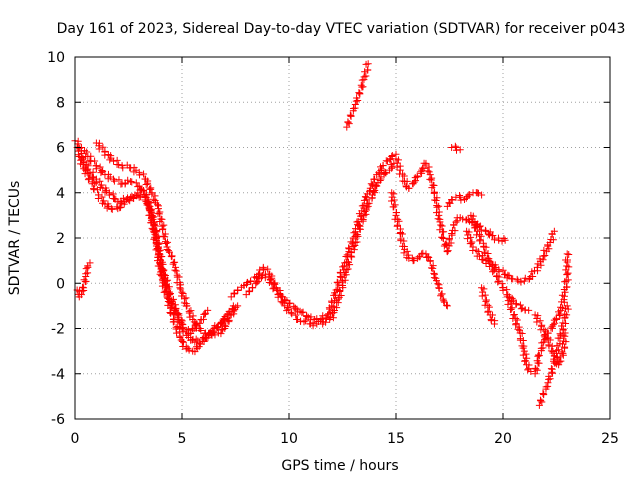  What do you see at coordinates (60, 194) in the screenshot?
I see `y-tick-label: 4` at bounding box center [60, 194].